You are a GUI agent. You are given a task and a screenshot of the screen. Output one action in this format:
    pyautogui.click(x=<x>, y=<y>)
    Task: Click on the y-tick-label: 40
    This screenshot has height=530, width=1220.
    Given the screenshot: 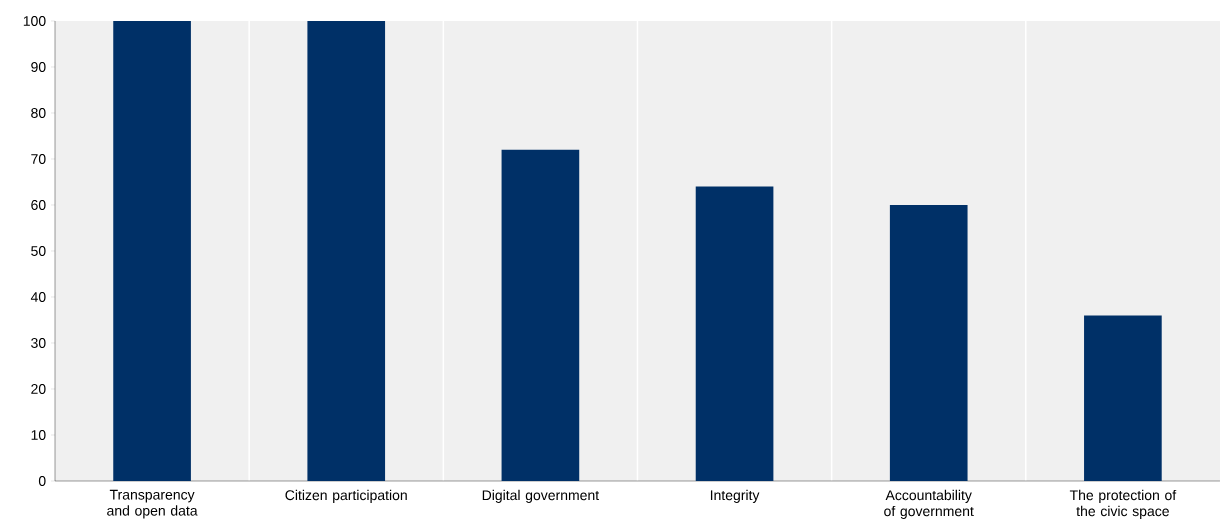 What is the action you would take?
    pyautogui.click(x=38, y=297)
    